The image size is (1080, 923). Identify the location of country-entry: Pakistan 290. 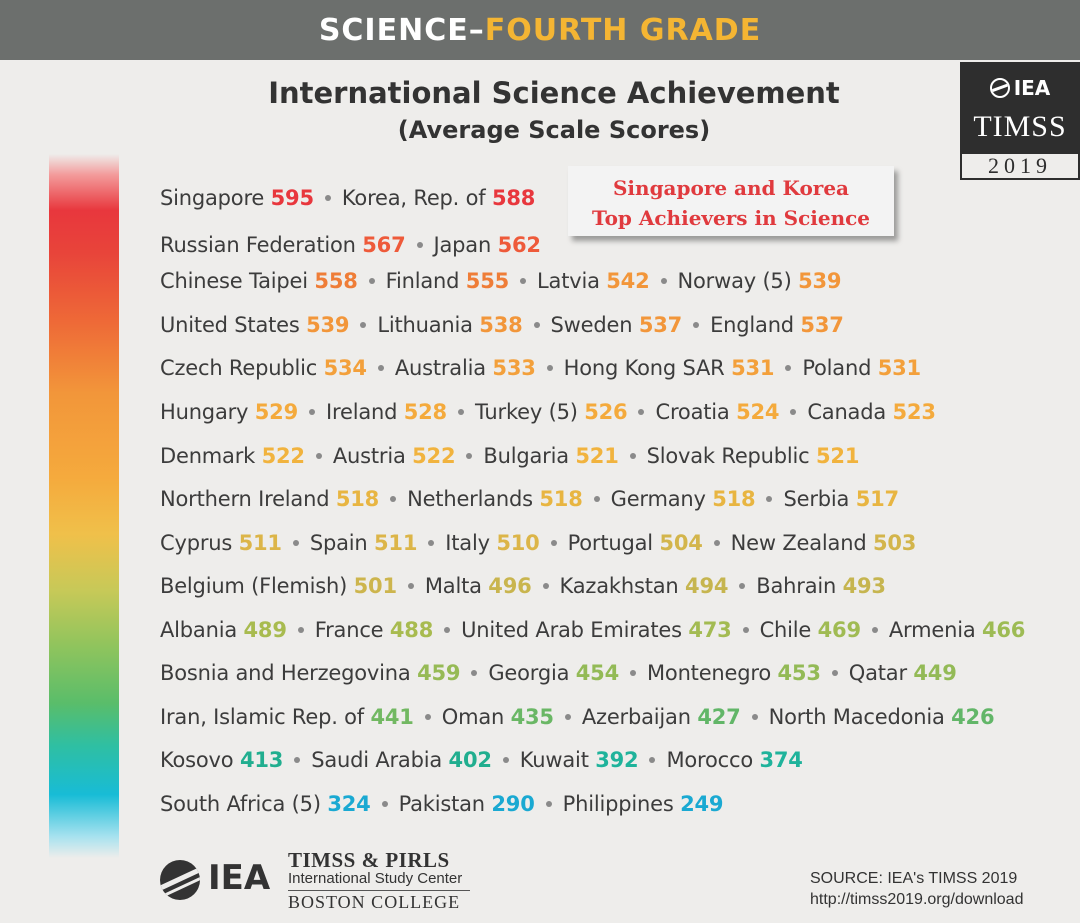
(467, 804).